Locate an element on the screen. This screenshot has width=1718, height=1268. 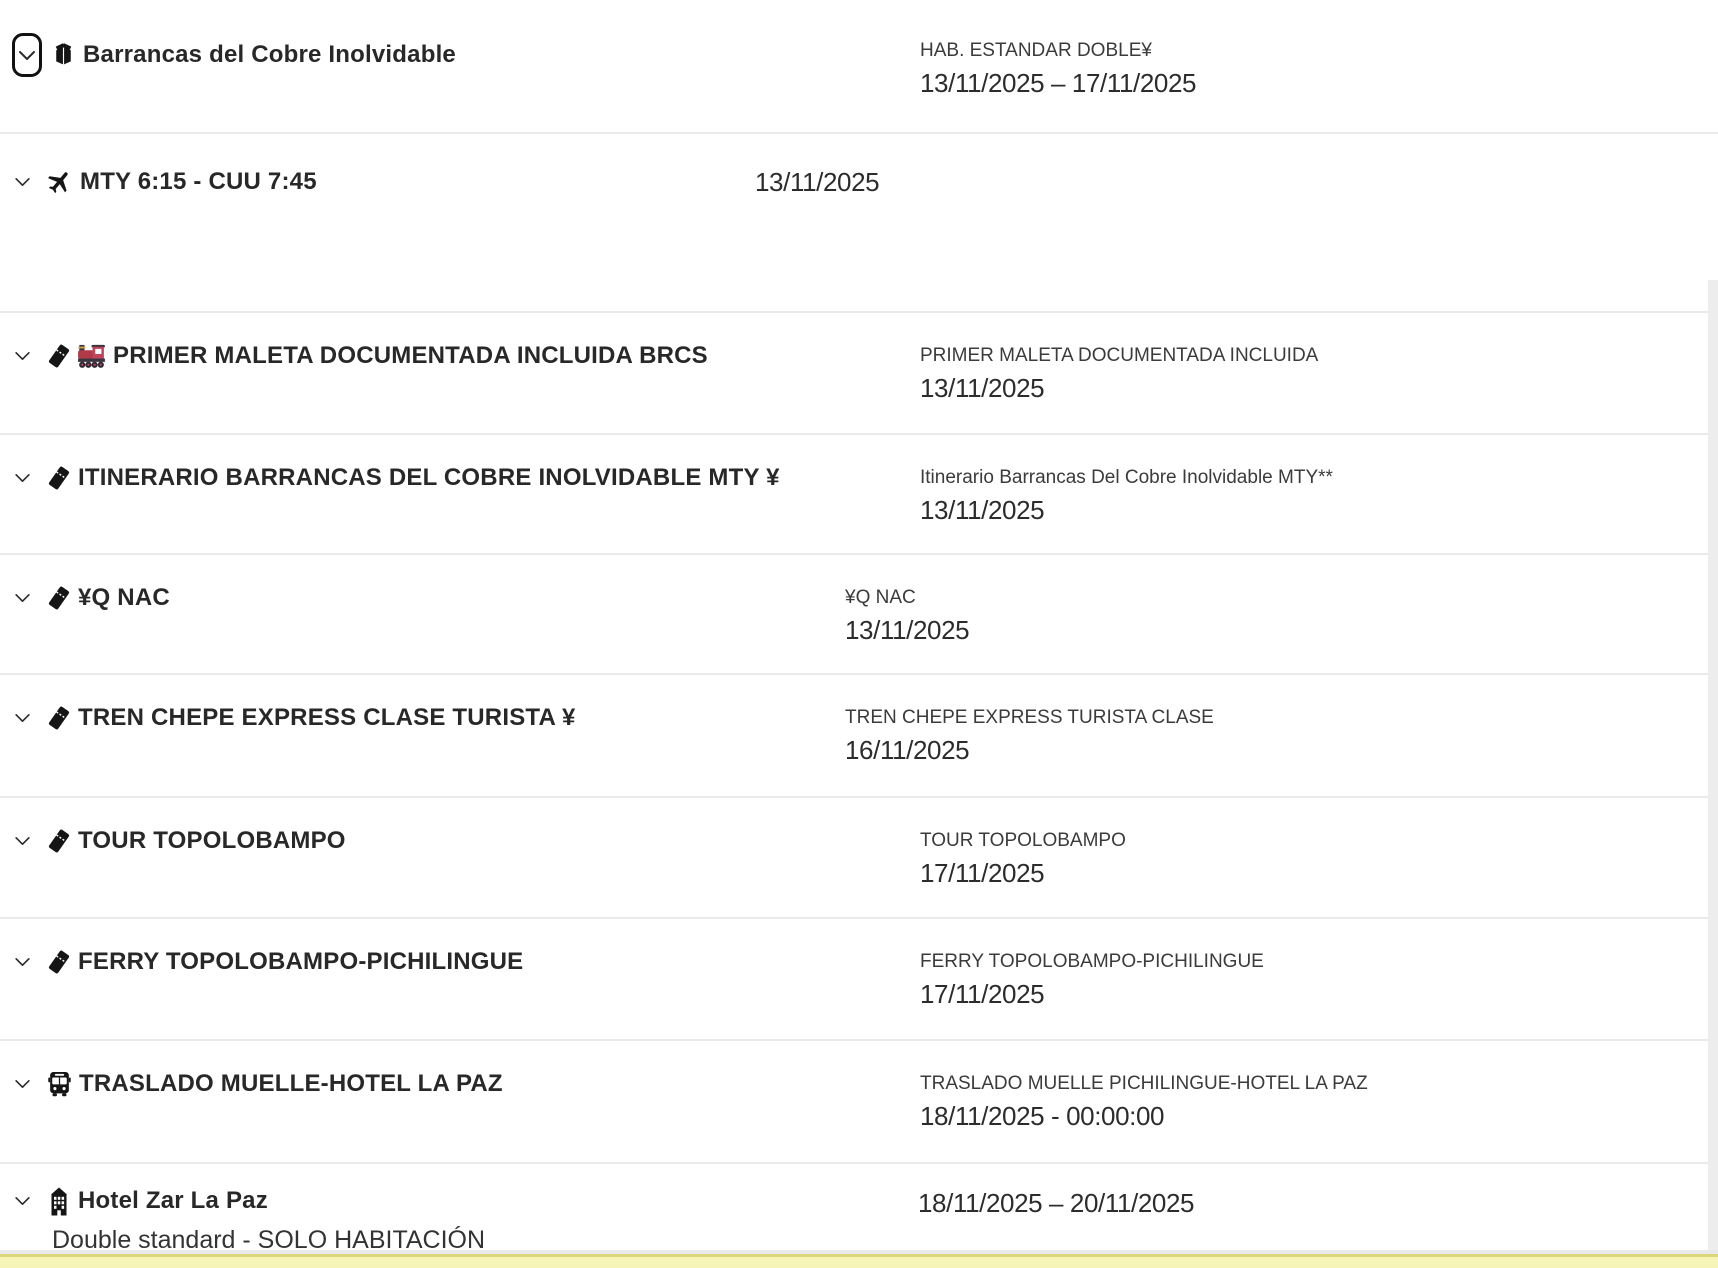
row-room-description: Double standard - SOLO HABITACIÓN is located at coordinates (269, 1240).